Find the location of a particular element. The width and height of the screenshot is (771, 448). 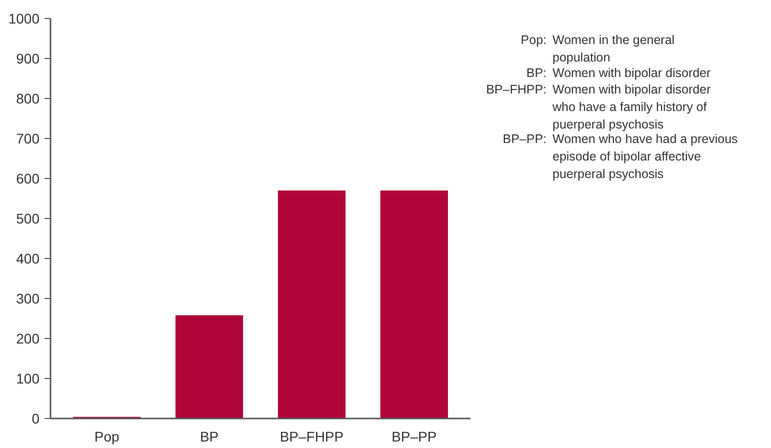

y-tick-label: 900 is located at coordinates (28, 58).